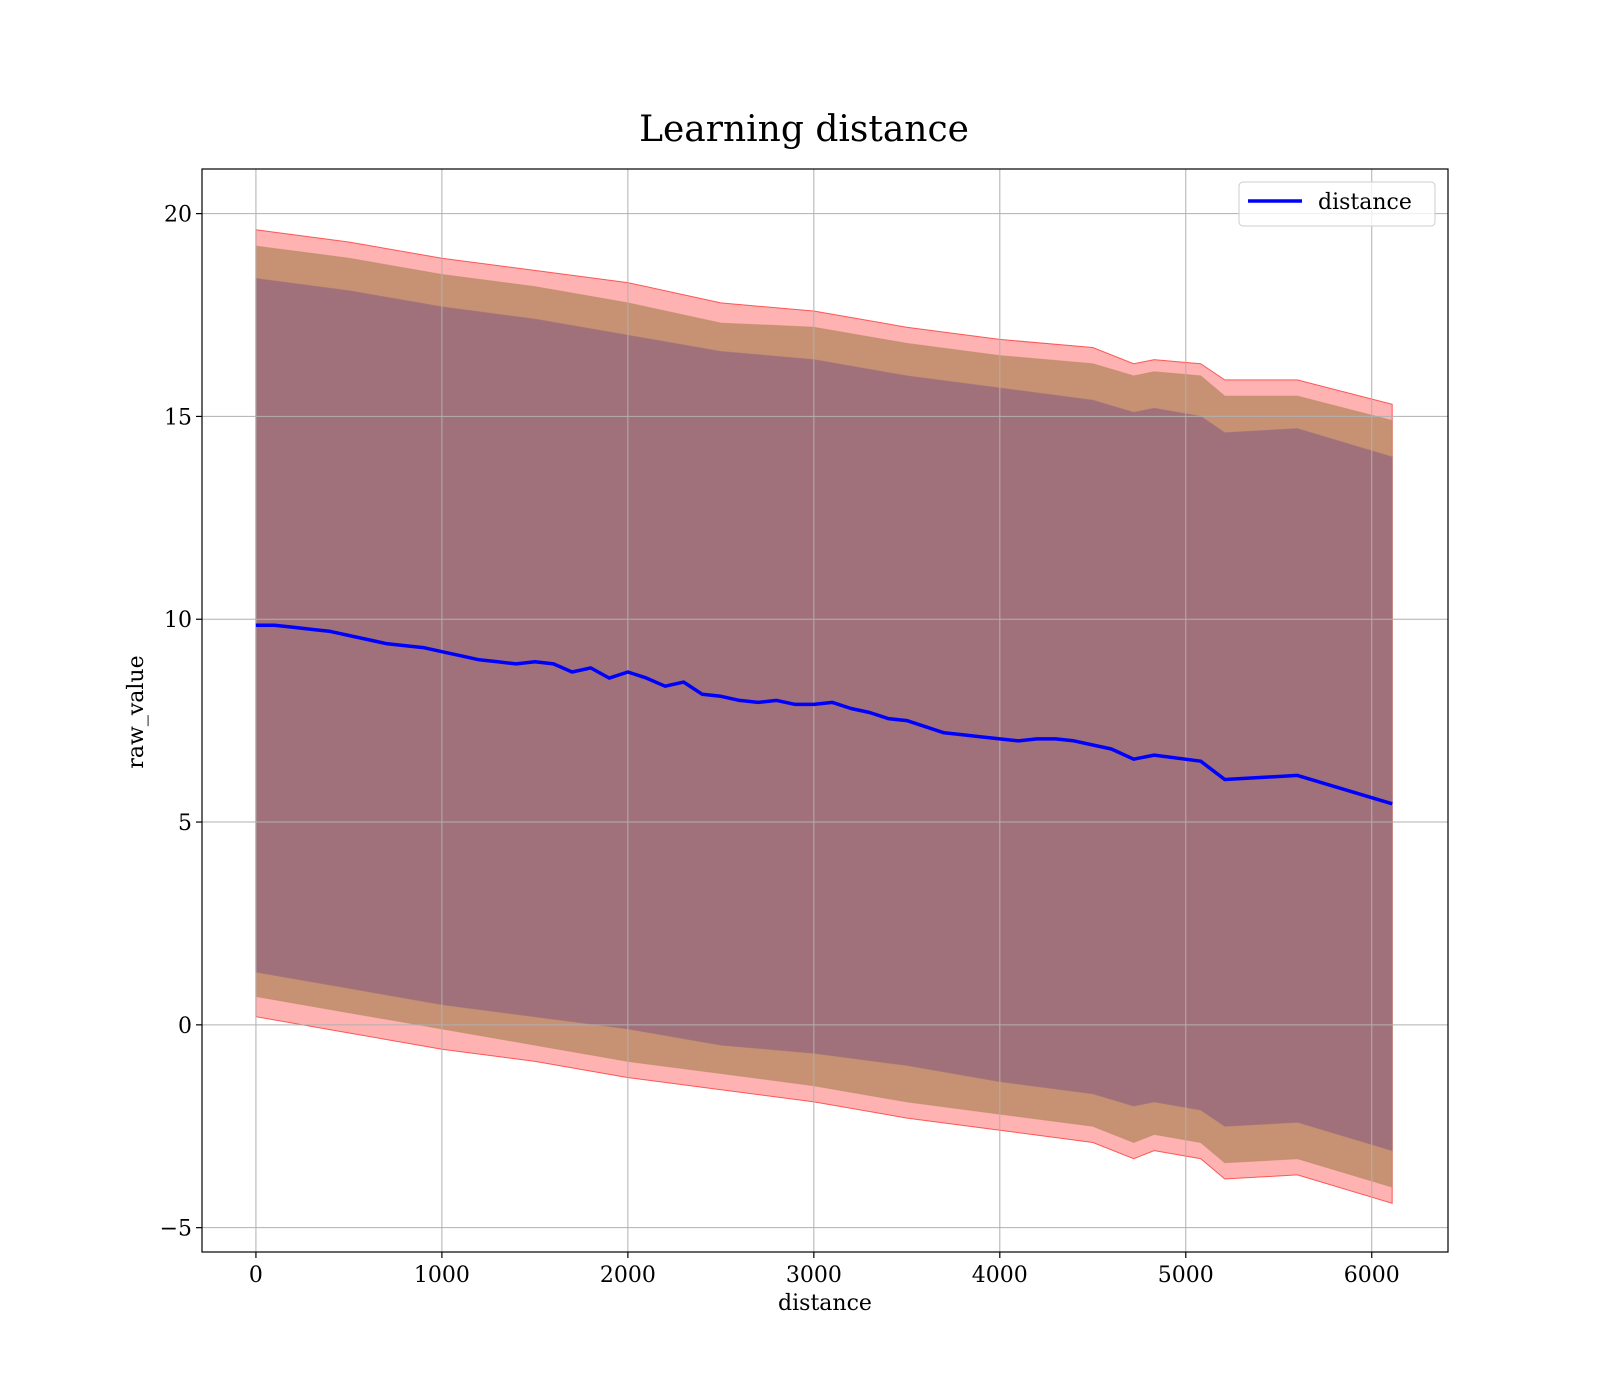  Describe the element at coordinates (178, 417) in the screenshot. I see `y-tick-label-15: 15` at that location.